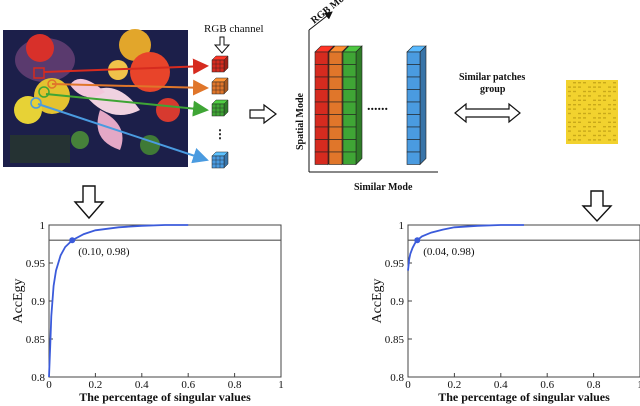  I want to click on cube-dots-vertical: ⋮, so click(220, 134).